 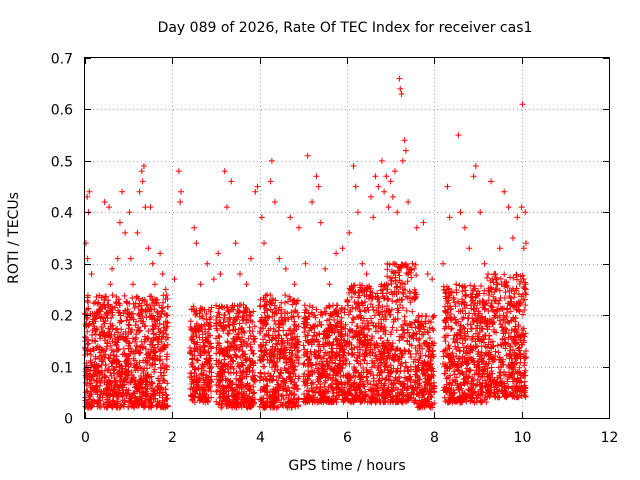 What do you see at coordinates (62, 214) in the screenshot?
I see `y-tick-label: 0.4` at bounding box center [62, 214].